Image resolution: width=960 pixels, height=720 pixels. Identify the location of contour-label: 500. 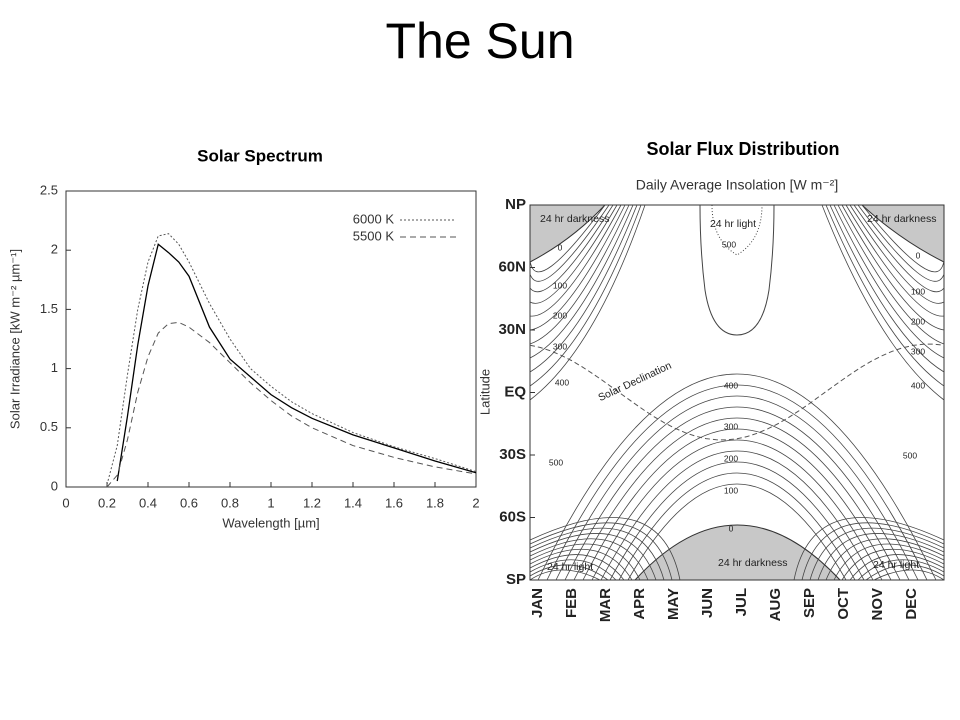
(910, 455).